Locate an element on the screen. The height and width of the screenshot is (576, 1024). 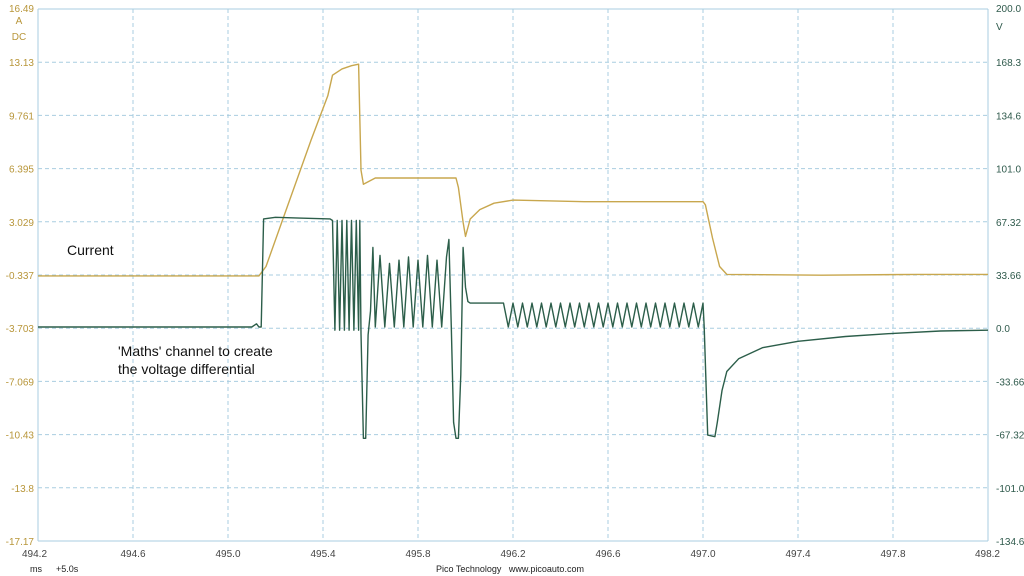
x-axis-tick-label: 495.4 is located at coordinates (322, 554).